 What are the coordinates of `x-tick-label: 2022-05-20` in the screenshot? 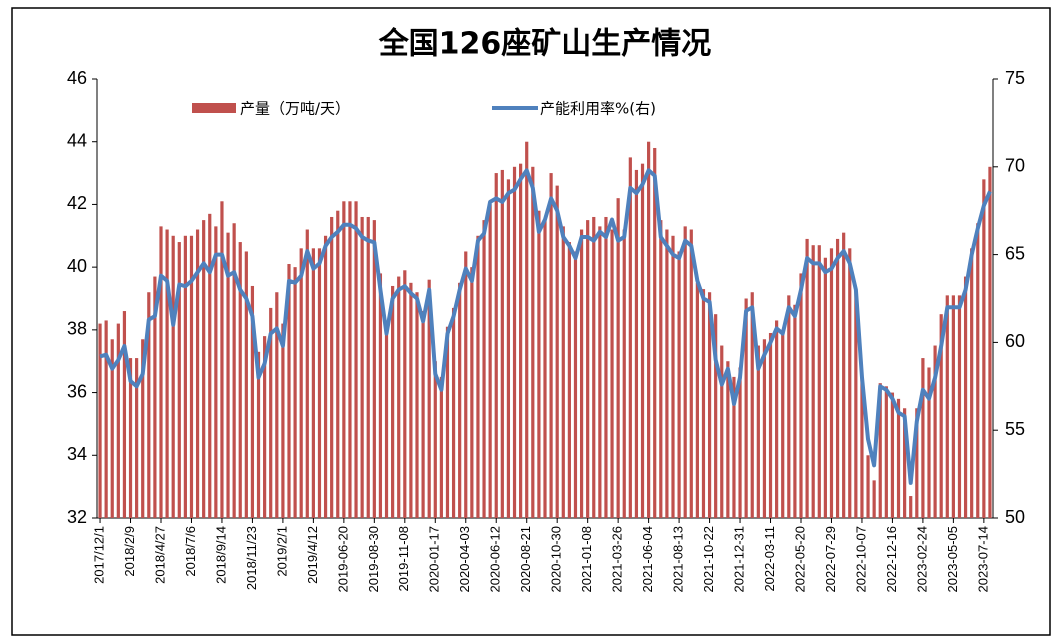 It's located at (799, 559).